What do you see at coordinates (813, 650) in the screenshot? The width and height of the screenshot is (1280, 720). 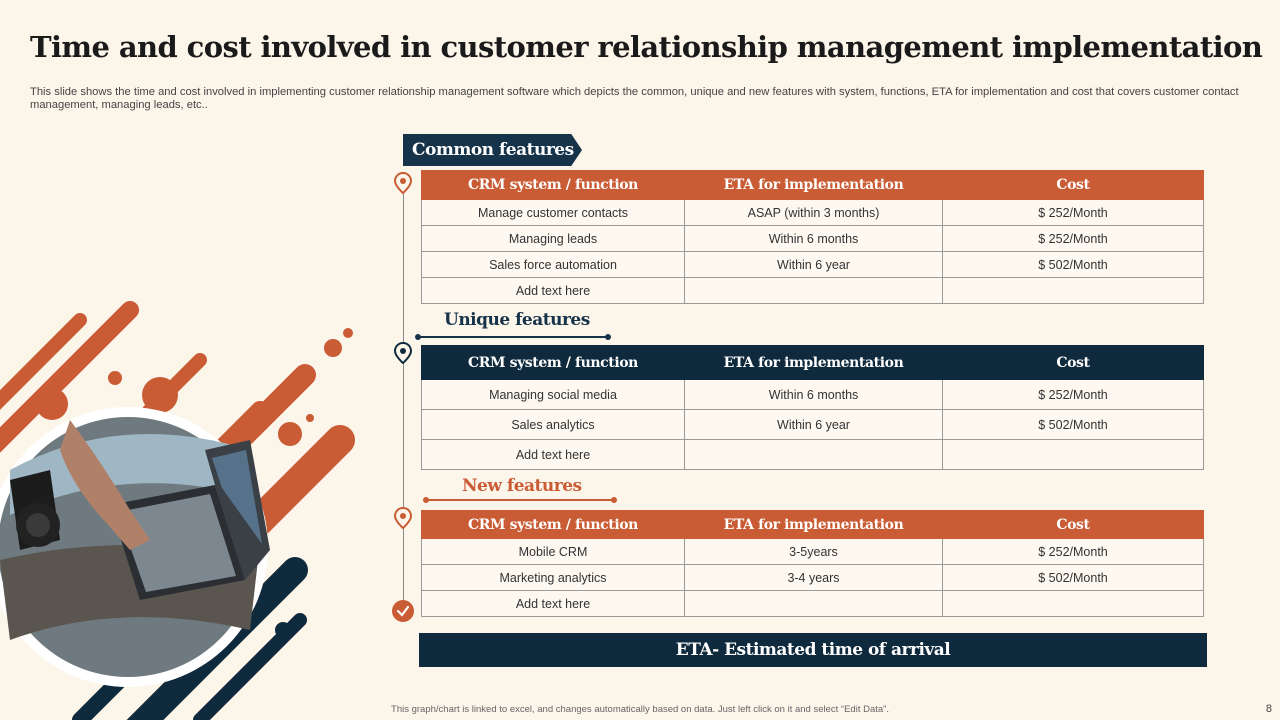 I see `eta-definition-bar: ETA- Estimated time of arrival` at bounding box center [813, 650].